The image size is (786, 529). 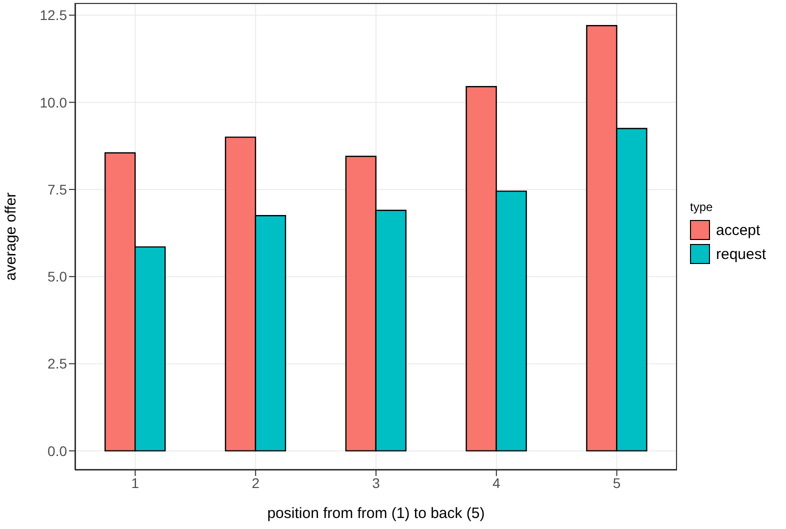 What do you see at coordinates (58, 276) in the screenshot?
I see `y-tick-label: 5.0` at bounding box center [58, 276].